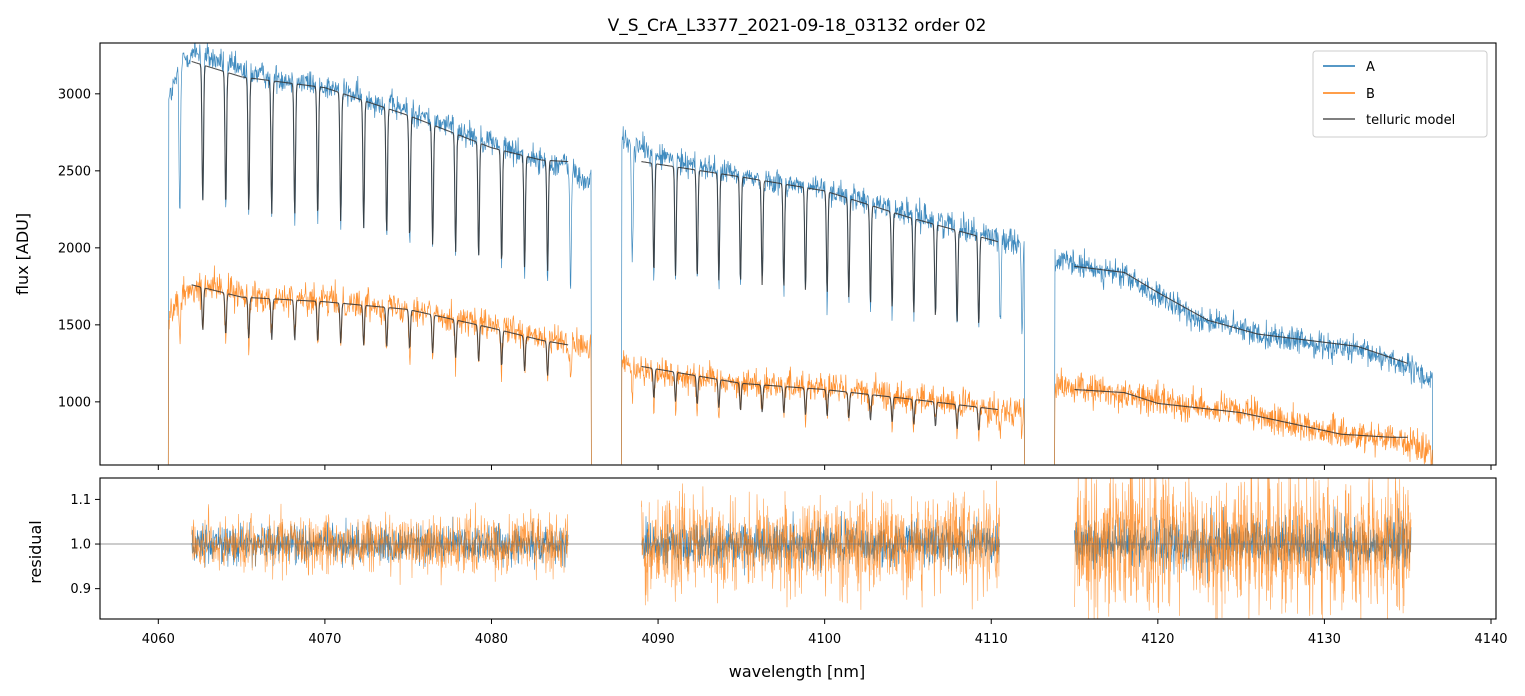 The image size is (1525, 696). What do you see at coordinates (797, 671) in the screenshot?
I see `x-axis-label: wavelength [nm]` at bounding box center [797, 671].